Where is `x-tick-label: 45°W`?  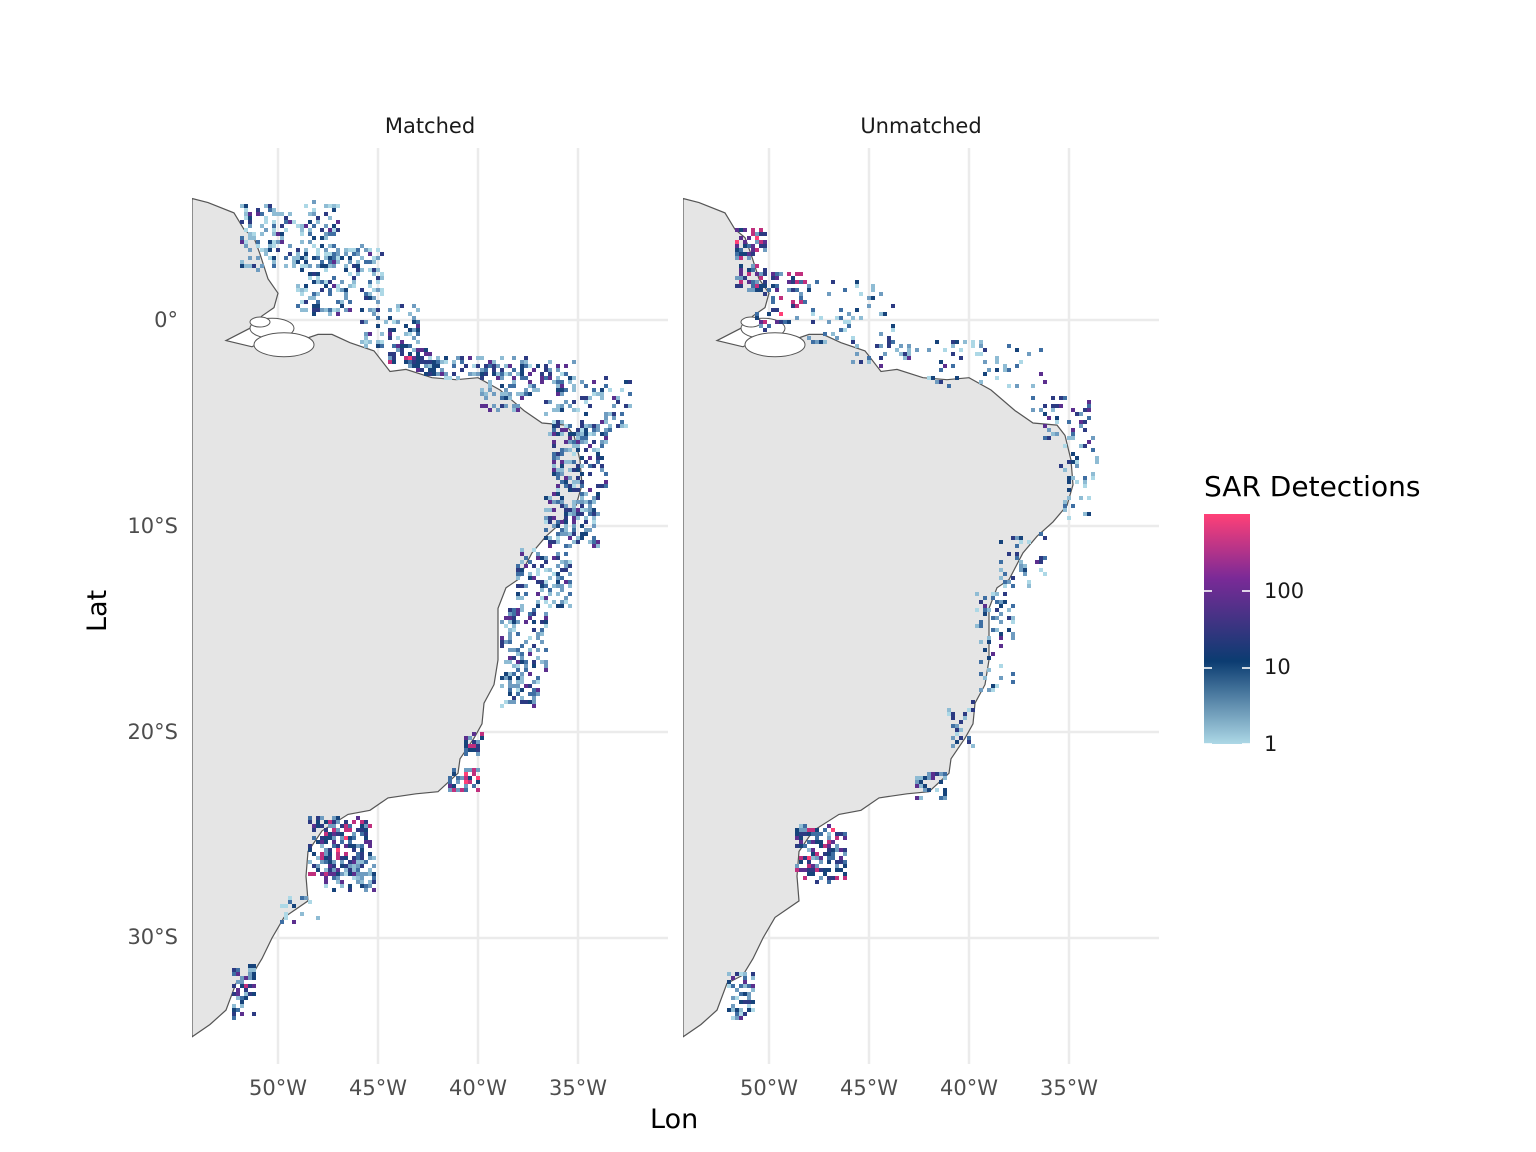 x-tick-label: 45°W is located at coordinates (378, 1088).